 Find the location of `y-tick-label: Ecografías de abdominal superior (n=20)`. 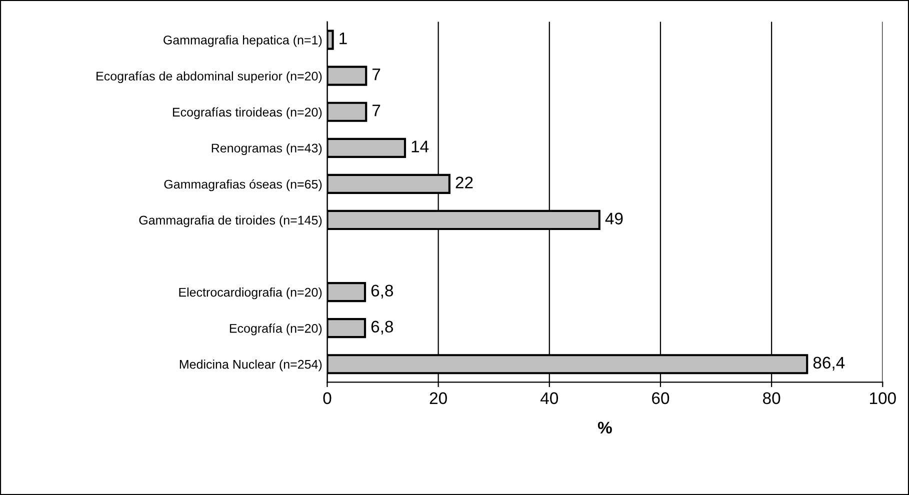

y-tick-label: Ecografías de abdominal superior (n=20) is located at coordinates (209, 77).